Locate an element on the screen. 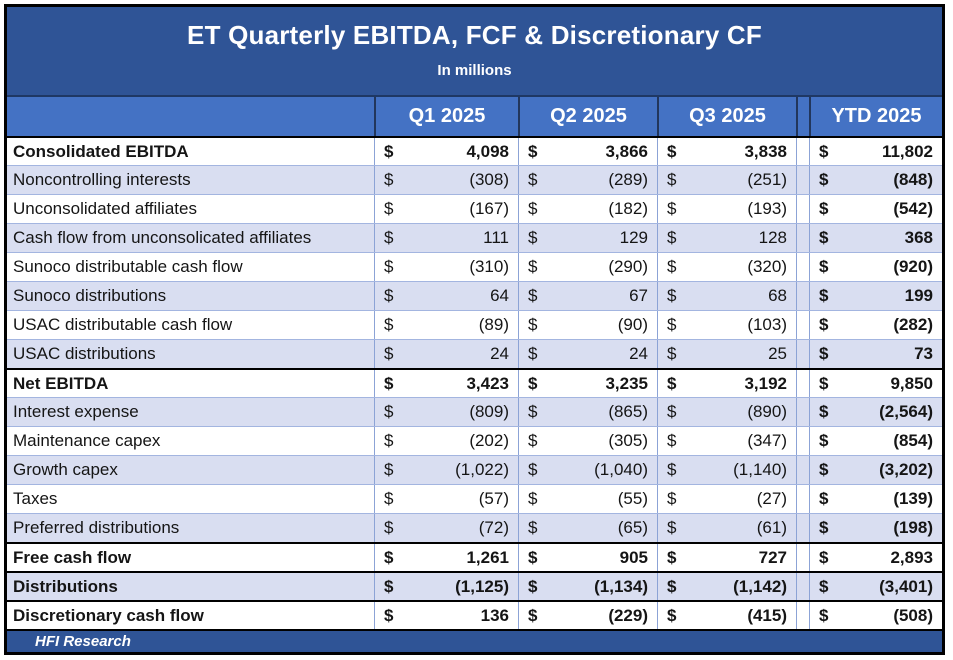 The image size is (953, 660). quarter-value-cell: $ (251) is located at coordinates (726, 180).